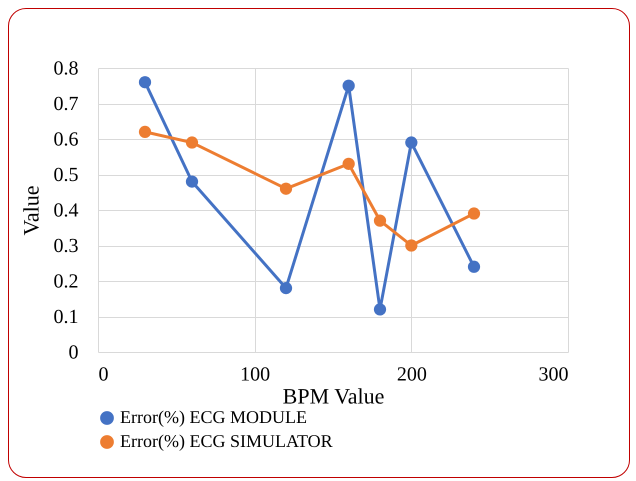 This screenshot has width=636, height=481. Describe the element at coordinates (66, 246) in the screenshot. I see `y-tick-label: 0.3` at that location.